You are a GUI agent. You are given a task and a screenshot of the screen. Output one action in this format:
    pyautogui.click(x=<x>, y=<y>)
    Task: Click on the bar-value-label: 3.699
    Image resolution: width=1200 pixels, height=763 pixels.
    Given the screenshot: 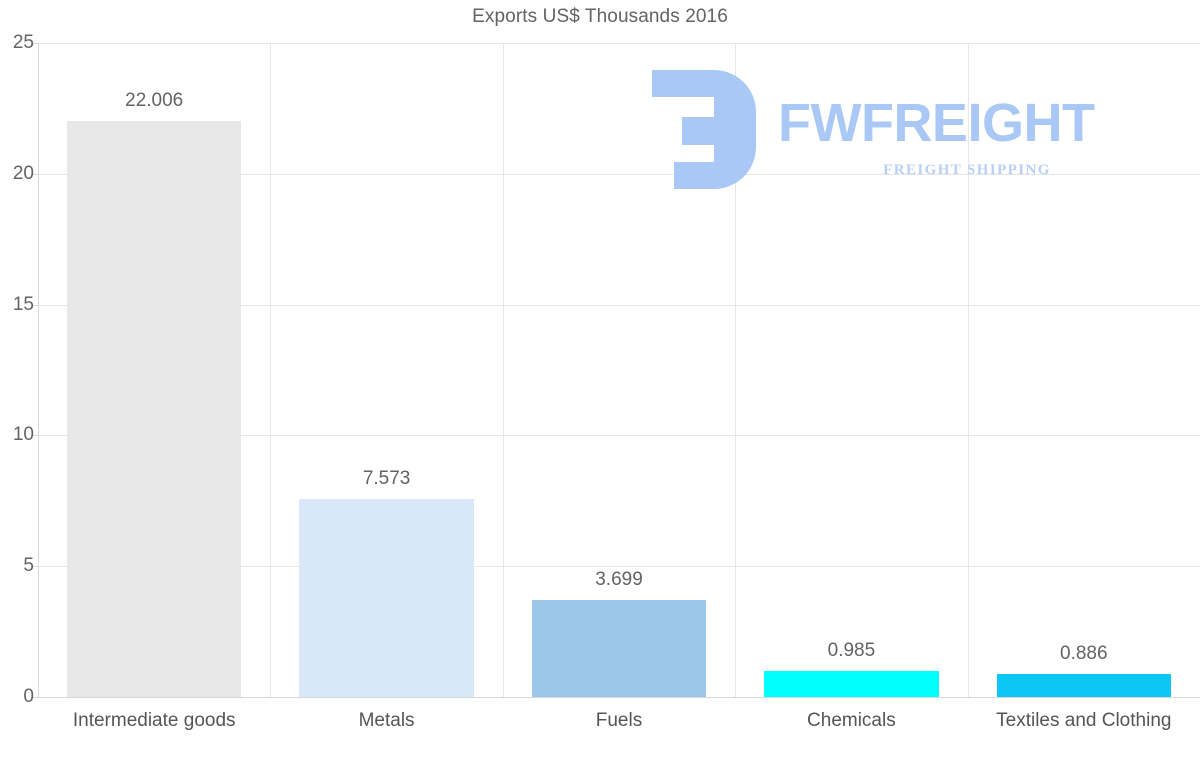 What is the action you would take?
    pyautogui.click(x=619, y=580)
    